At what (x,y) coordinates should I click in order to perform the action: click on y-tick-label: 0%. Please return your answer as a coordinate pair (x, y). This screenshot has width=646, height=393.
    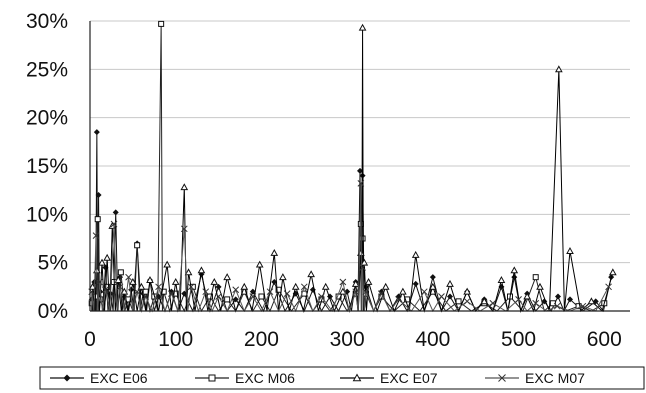
    Looking at the image, I should click on (53, 311).